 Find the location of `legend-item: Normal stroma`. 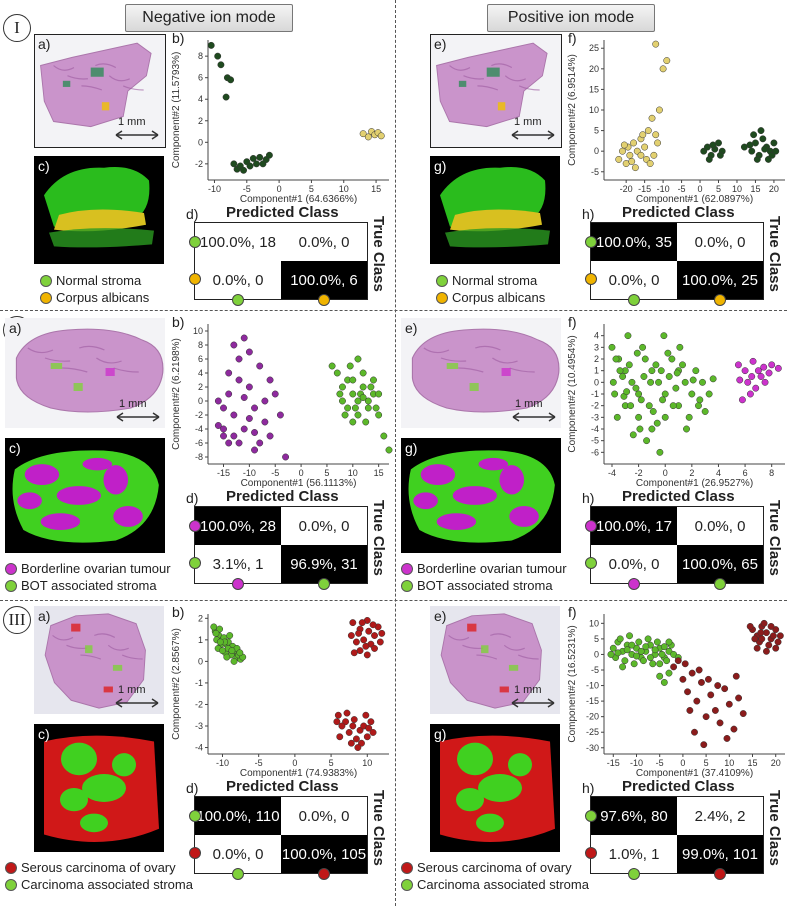

legend-item: Normal stroma is located at coordinates (490, 280).